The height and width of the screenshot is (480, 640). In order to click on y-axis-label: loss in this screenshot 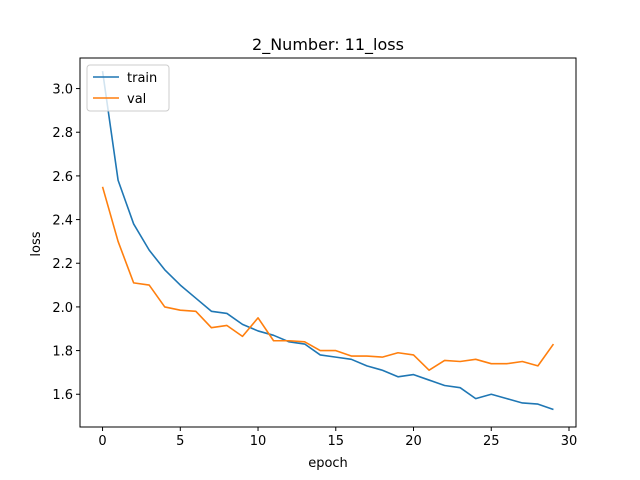, I will do `click(36, 243)`.